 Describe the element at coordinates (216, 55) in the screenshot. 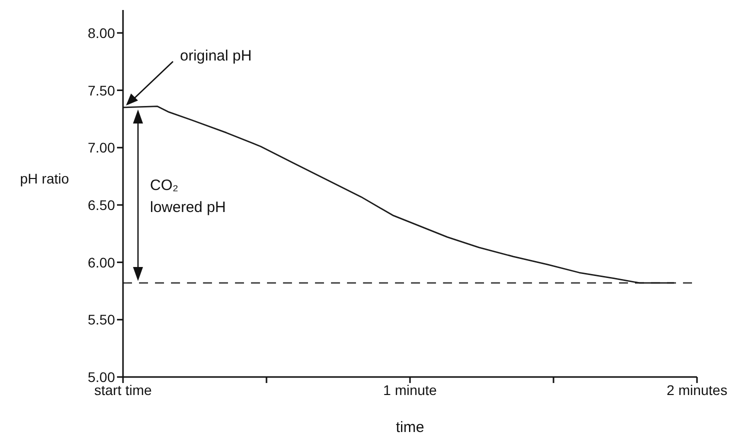

I see `annotation: original pH` at that location.